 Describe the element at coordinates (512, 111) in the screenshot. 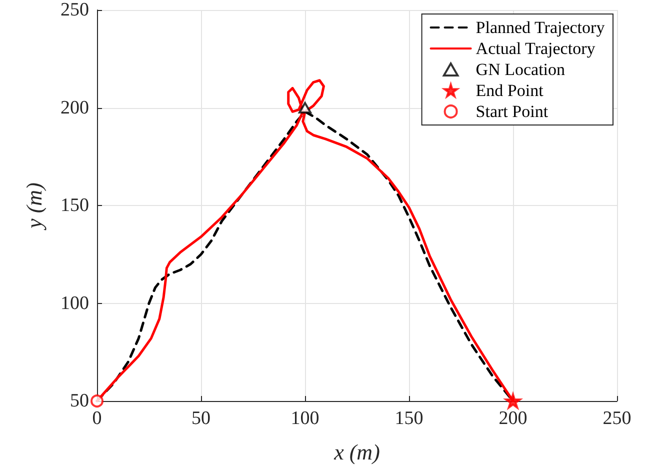

I see `legend-label: Start Point` at that location.